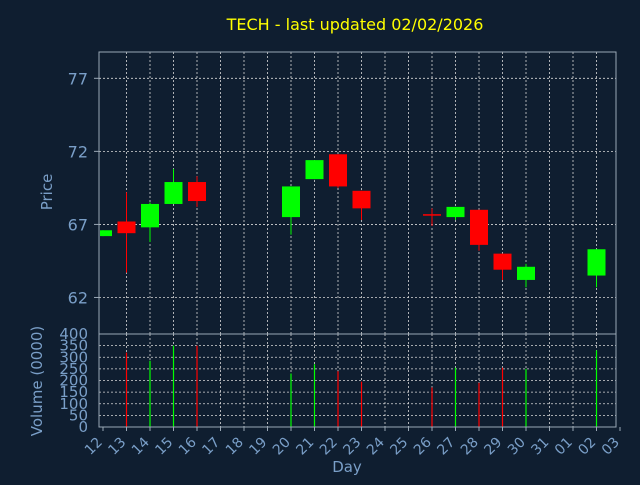 The height and width of the screenshot is (485, 640). What do you see at coordinates (47, 192) in the screenshot?
I see `price-axis-label: Price` at bounding box center [47, 192].